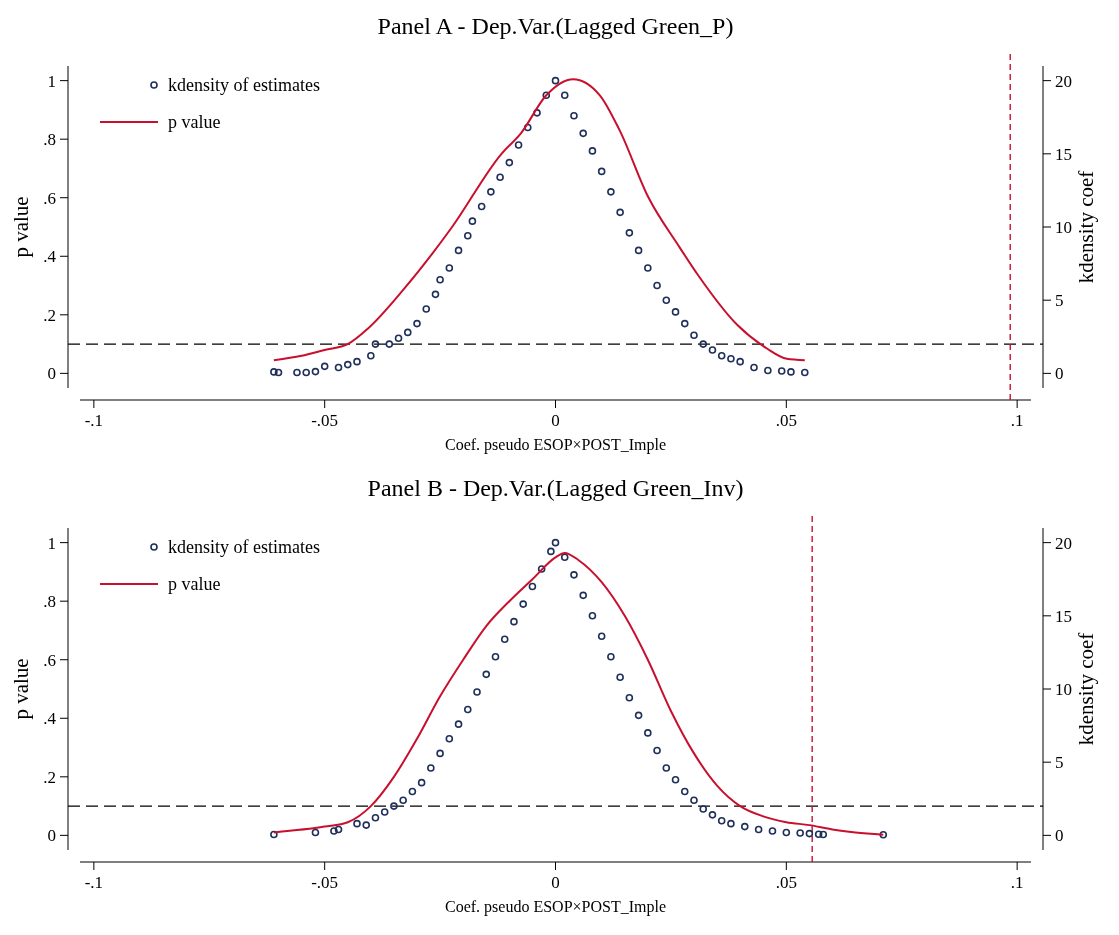 The image size is (1119, 935). Describe the element at coordinates (1063, 154) in the screenshot. I see `y2-tick-label: 15` at that location.